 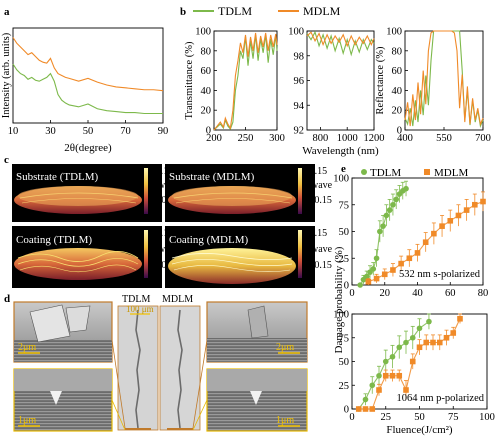 I want to click on center-label-mdlm: MDLM, so click(x=177, y=299).